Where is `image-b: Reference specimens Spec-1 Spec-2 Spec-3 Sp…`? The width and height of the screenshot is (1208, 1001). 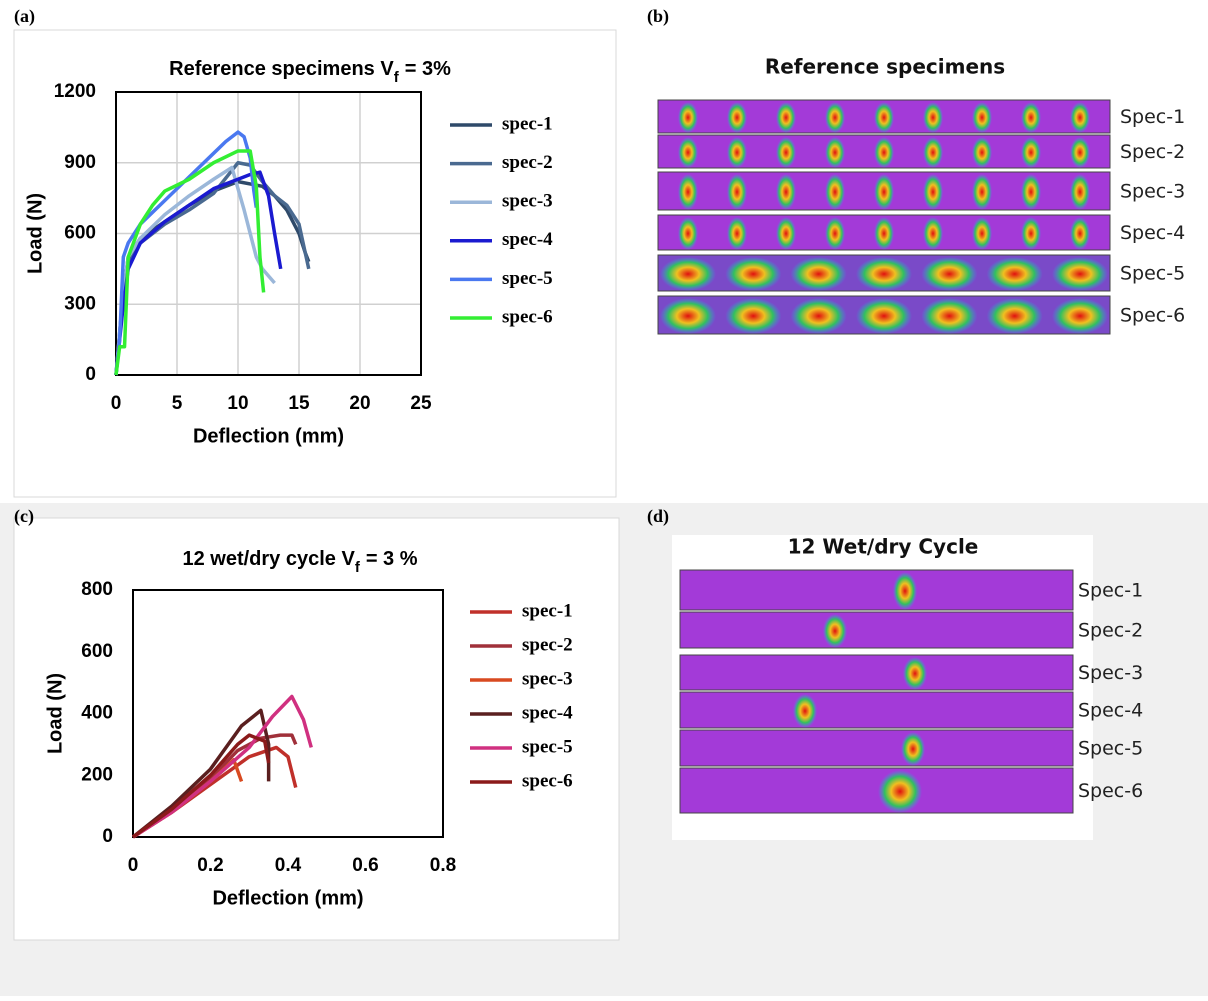 image-b: Reference specimens Spec-1 Spec-2 Spec-3 Sp… is located at coordinates (921, 195).